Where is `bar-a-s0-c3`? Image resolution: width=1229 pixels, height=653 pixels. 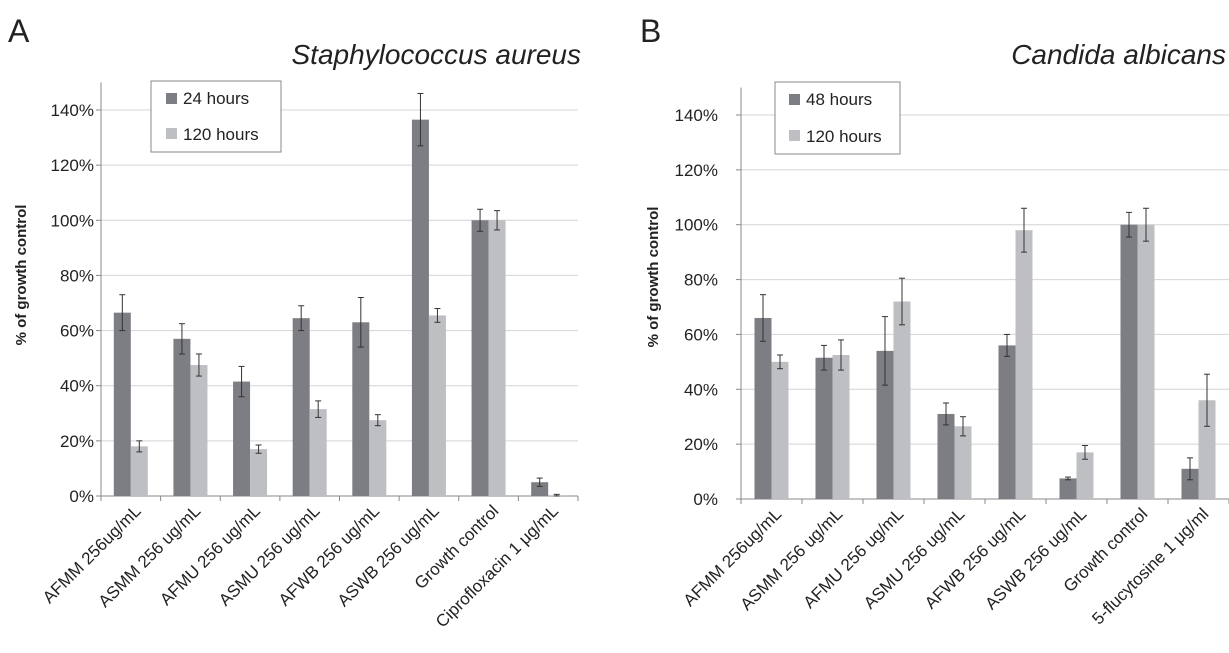 bar-a-s0-c3 is located at coordinates (301, 407).